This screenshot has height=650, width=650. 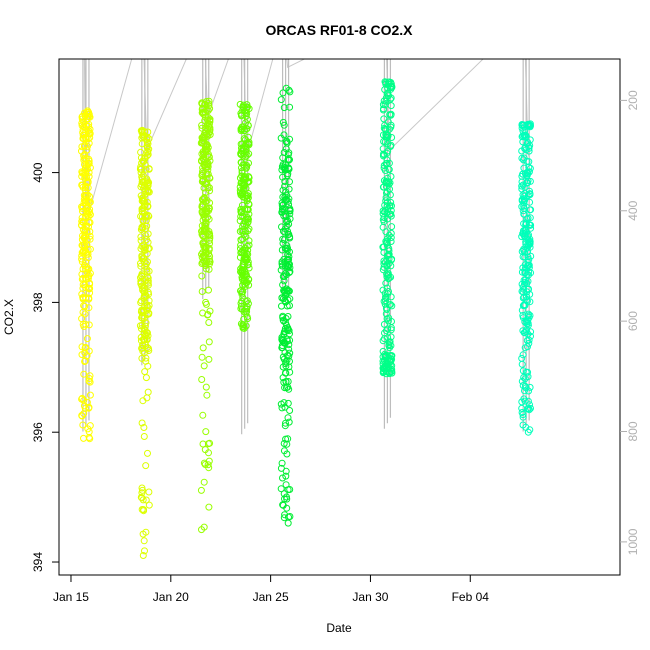 I want to click on right-tick-label: 1000, so click(x=633, y=541).